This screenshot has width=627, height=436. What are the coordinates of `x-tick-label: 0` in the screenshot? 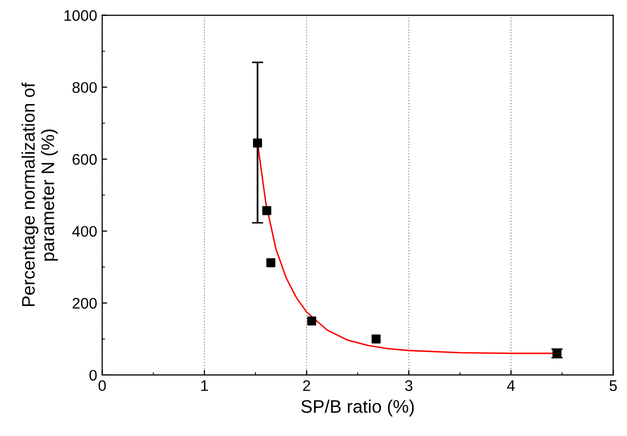 It's located at (102, 386).